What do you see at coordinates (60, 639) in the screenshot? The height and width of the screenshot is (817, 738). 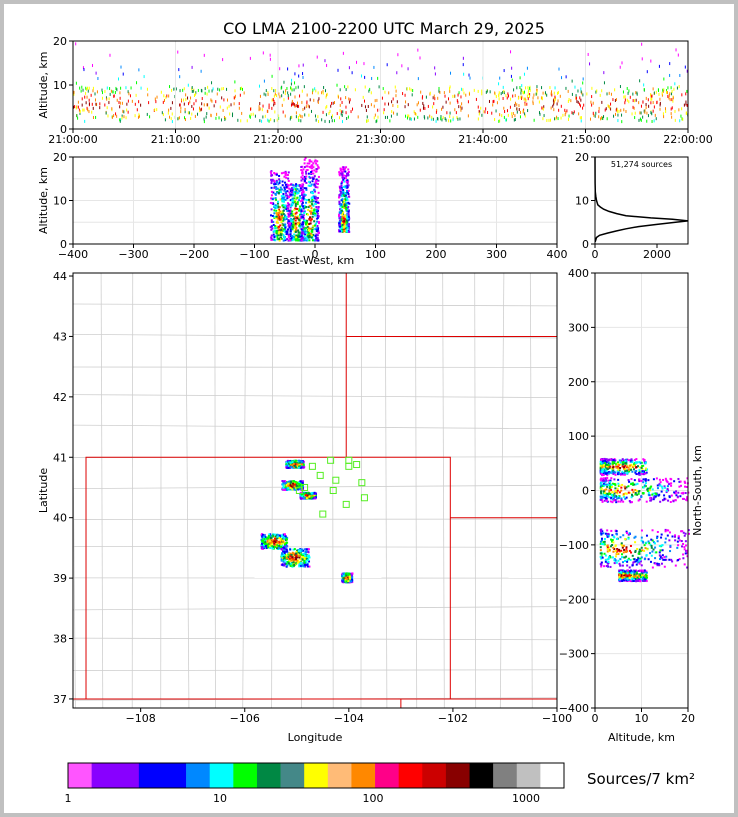 I see `plan-view-ytick-label: 38` at bounding box center [60, 639].